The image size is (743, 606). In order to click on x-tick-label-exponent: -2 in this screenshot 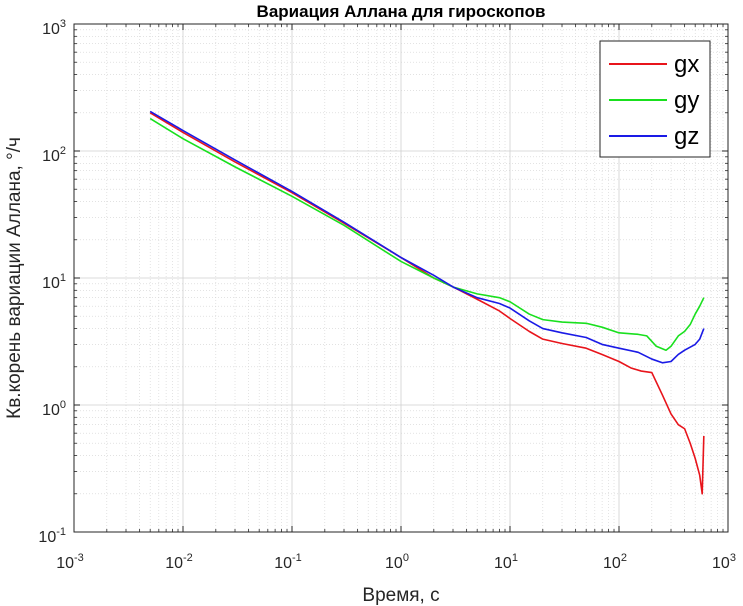, I will do `click(188, 558)`.